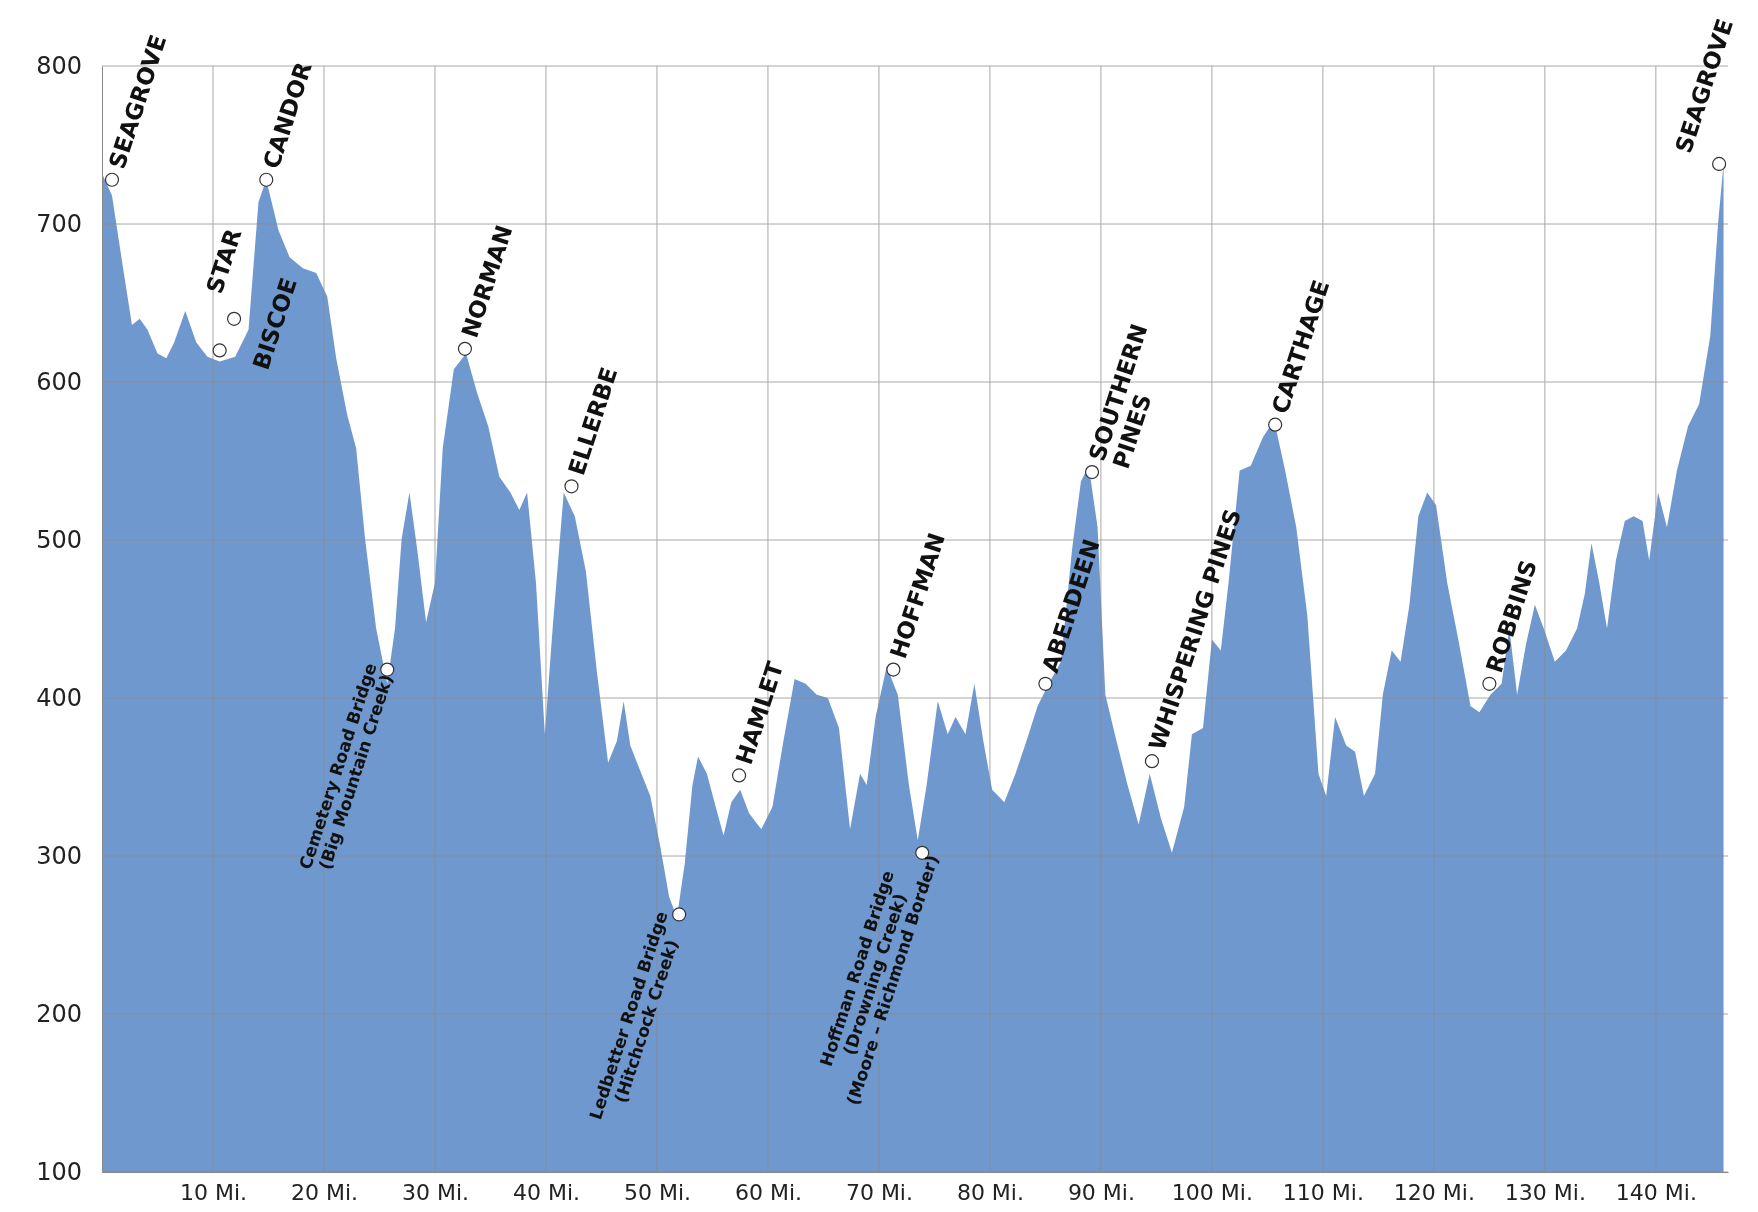  I want to click on x-tick-label: 20 Mi., so click(324, 1192).